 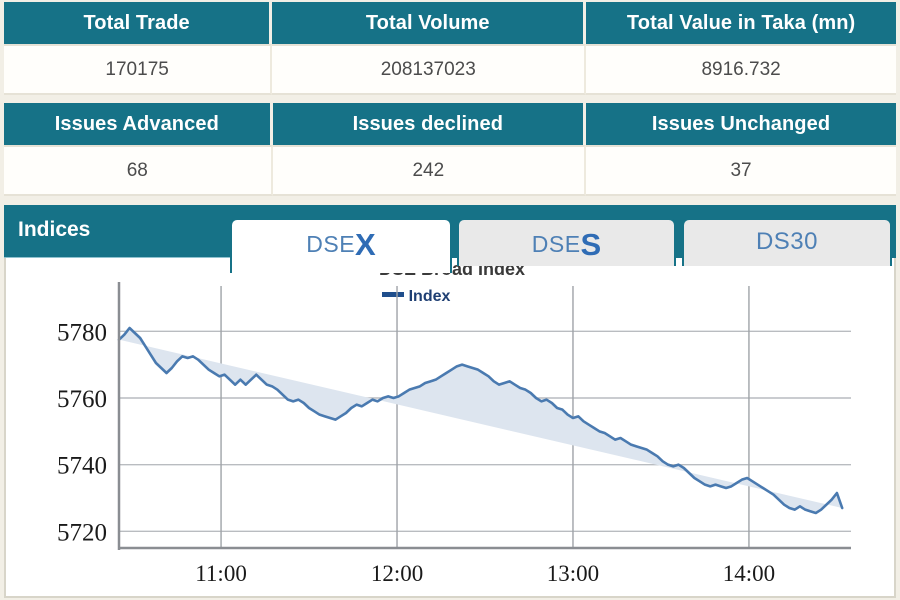 I want to click on table-value-row: 68 242 37, so click(x=450, y=170).